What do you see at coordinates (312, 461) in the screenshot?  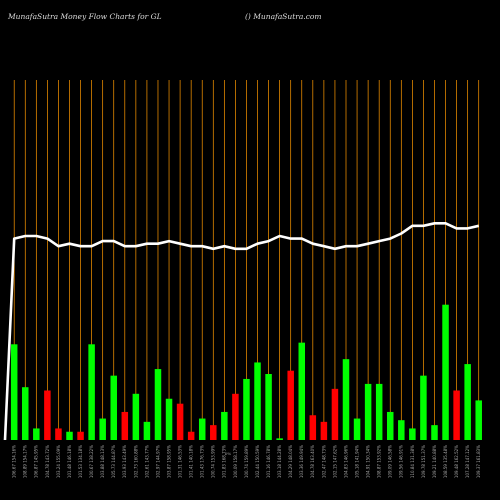 I see `x-tick-label: 104.78 163.40%` at bounding box center [312, 461].